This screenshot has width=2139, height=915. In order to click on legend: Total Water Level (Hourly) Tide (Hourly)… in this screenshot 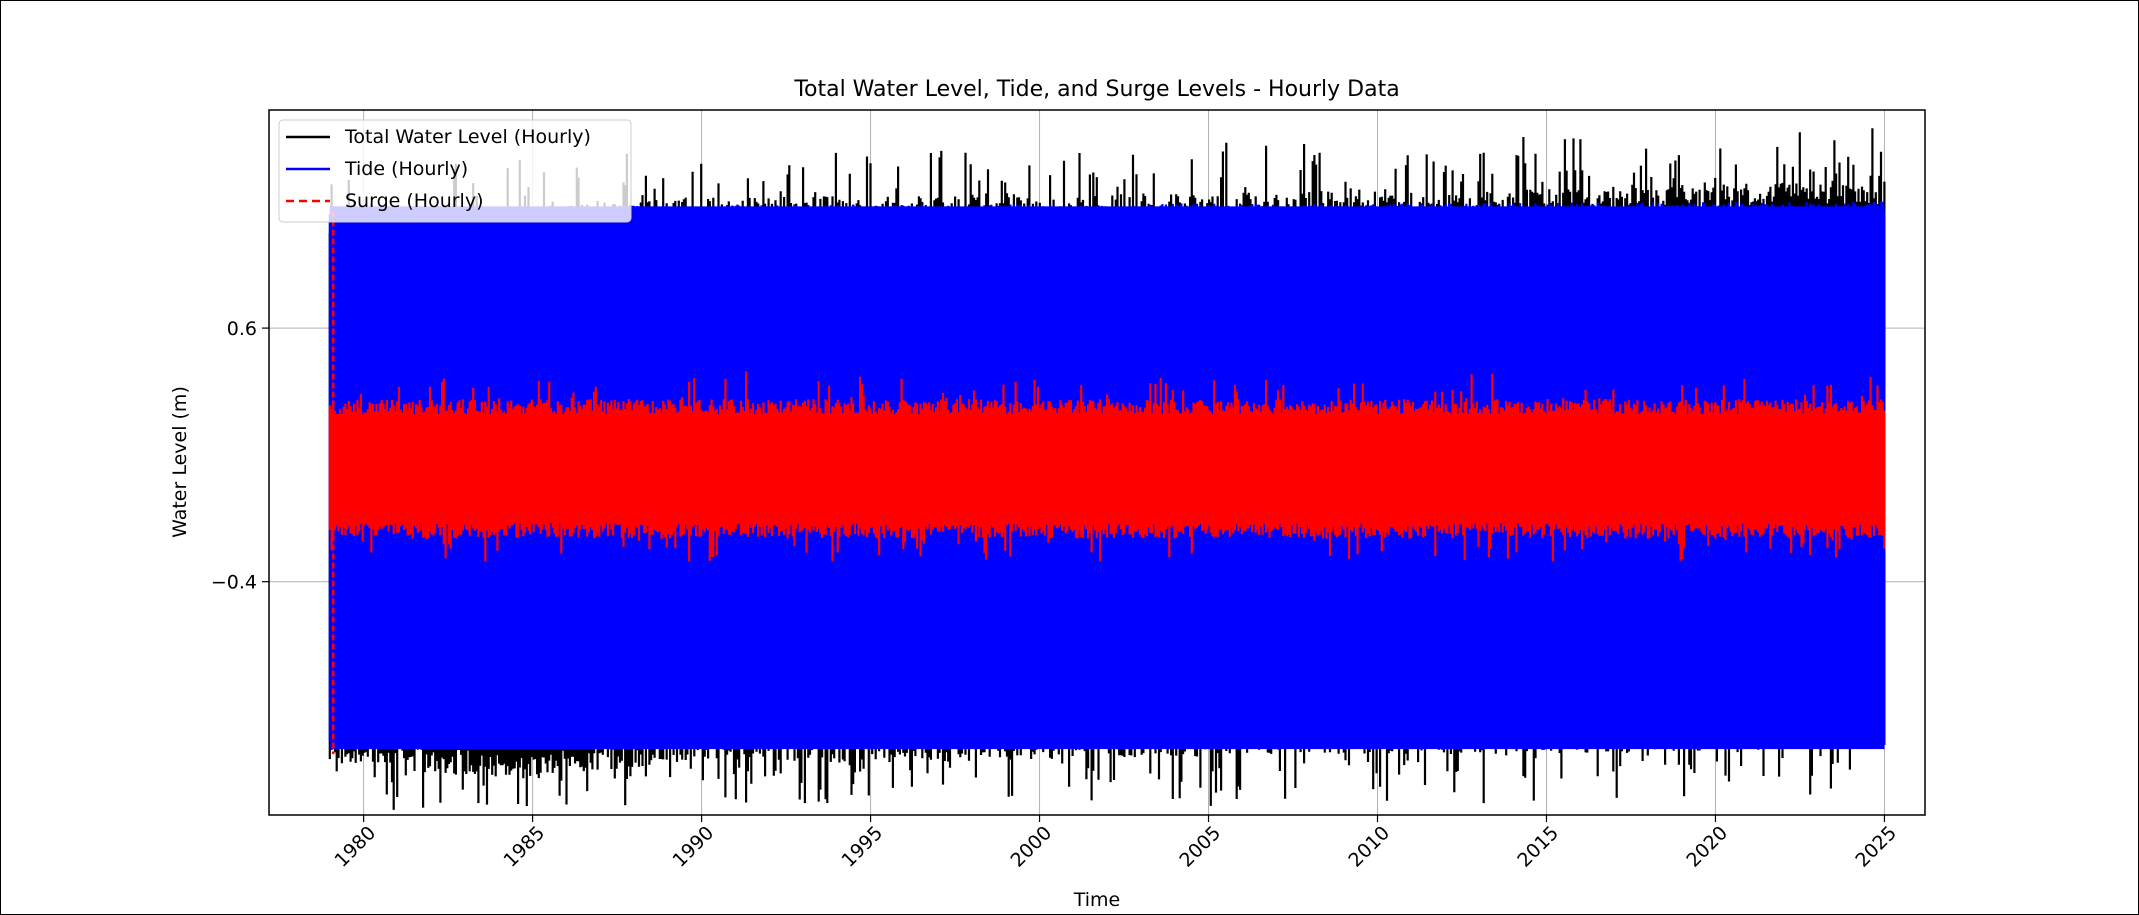, I will do `click(455, 171)`.